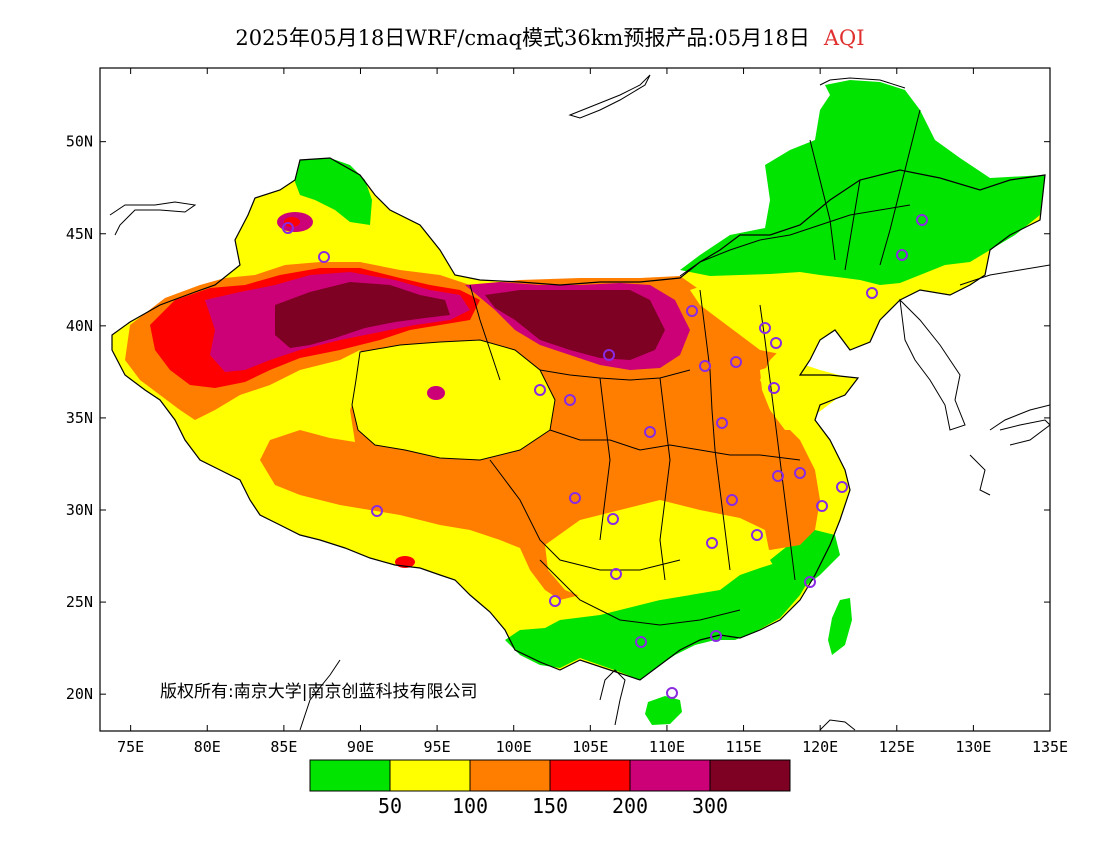 The image size is (1100, 850). I want to click on legend-label: 100, so click(470, 806).